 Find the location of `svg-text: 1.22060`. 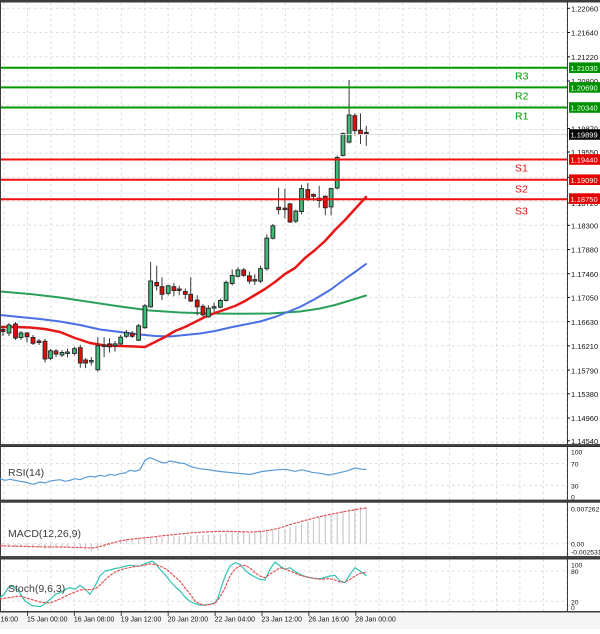

svg-text: 1.22060 is located at coordinates (584, 9).